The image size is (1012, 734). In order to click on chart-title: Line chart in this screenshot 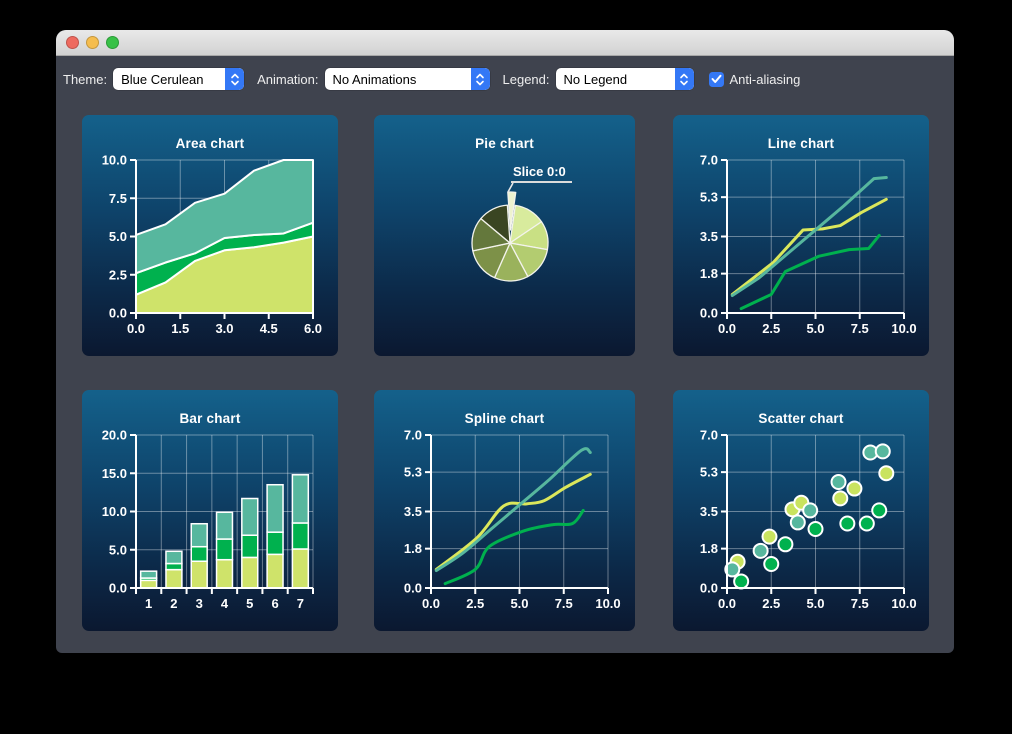, I will do `click(801, 143)`.